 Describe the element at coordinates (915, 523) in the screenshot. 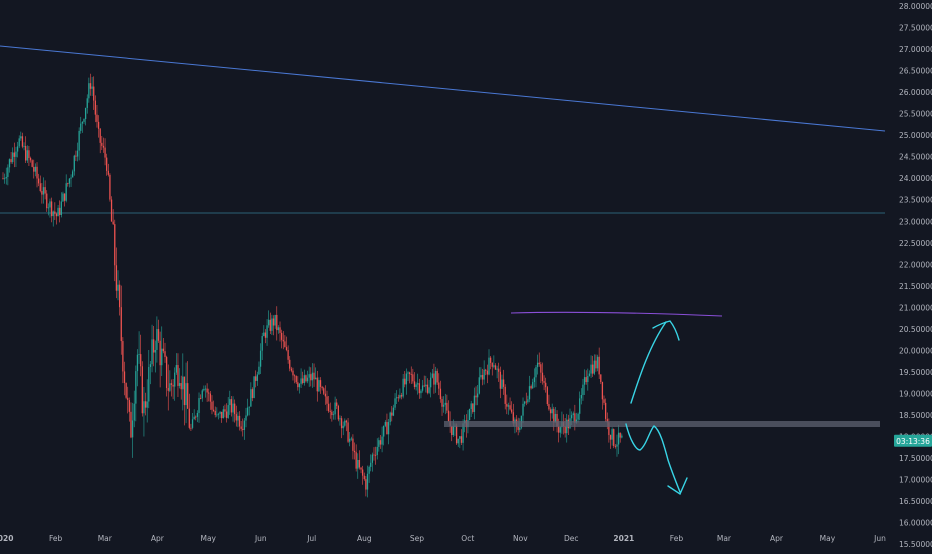

I see `y-tick-label: 16.00000` at that location.